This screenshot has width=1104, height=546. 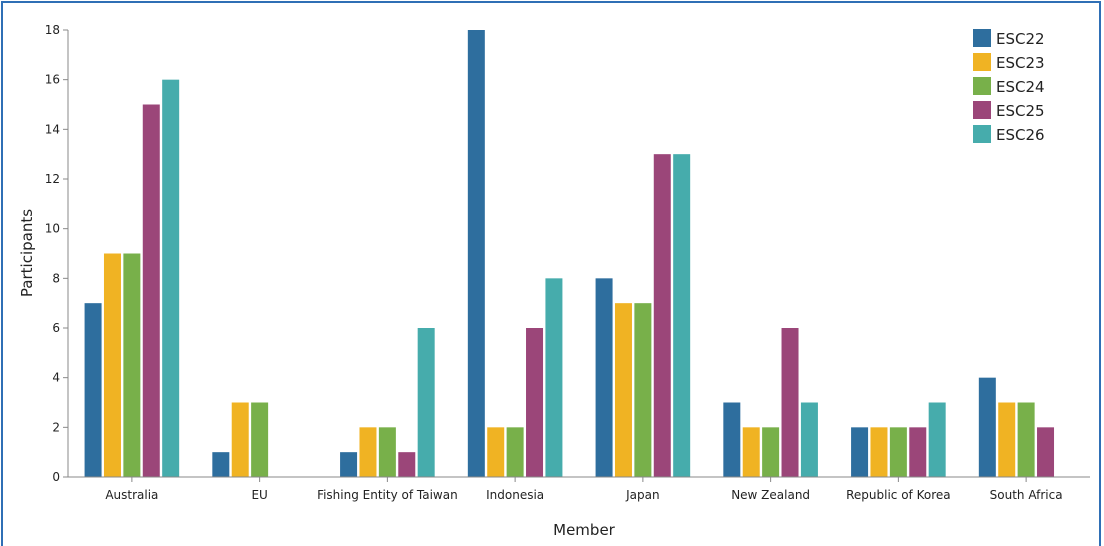 What do you see at coordinates (56, 253) in the screenshot?
I see `y-axis-ticks: 0 2 4 6 8 10 12 14 16 18` at bounding box center [56, 253].